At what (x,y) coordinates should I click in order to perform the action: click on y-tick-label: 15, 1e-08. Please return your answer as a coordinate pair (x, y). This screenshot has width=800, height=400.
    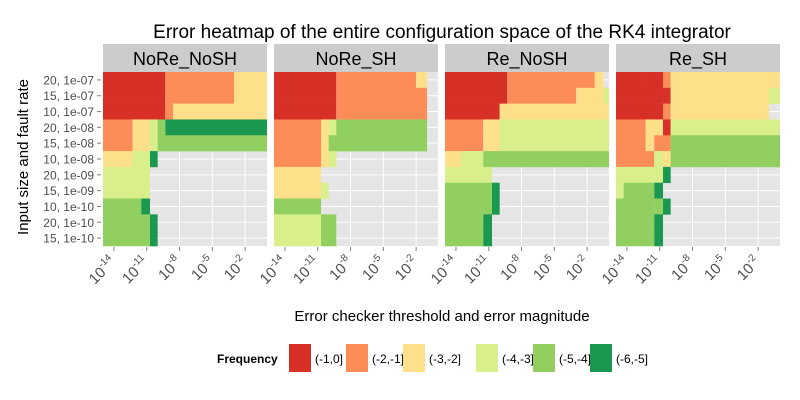
    Looking at the image, I should click on (68, 144).